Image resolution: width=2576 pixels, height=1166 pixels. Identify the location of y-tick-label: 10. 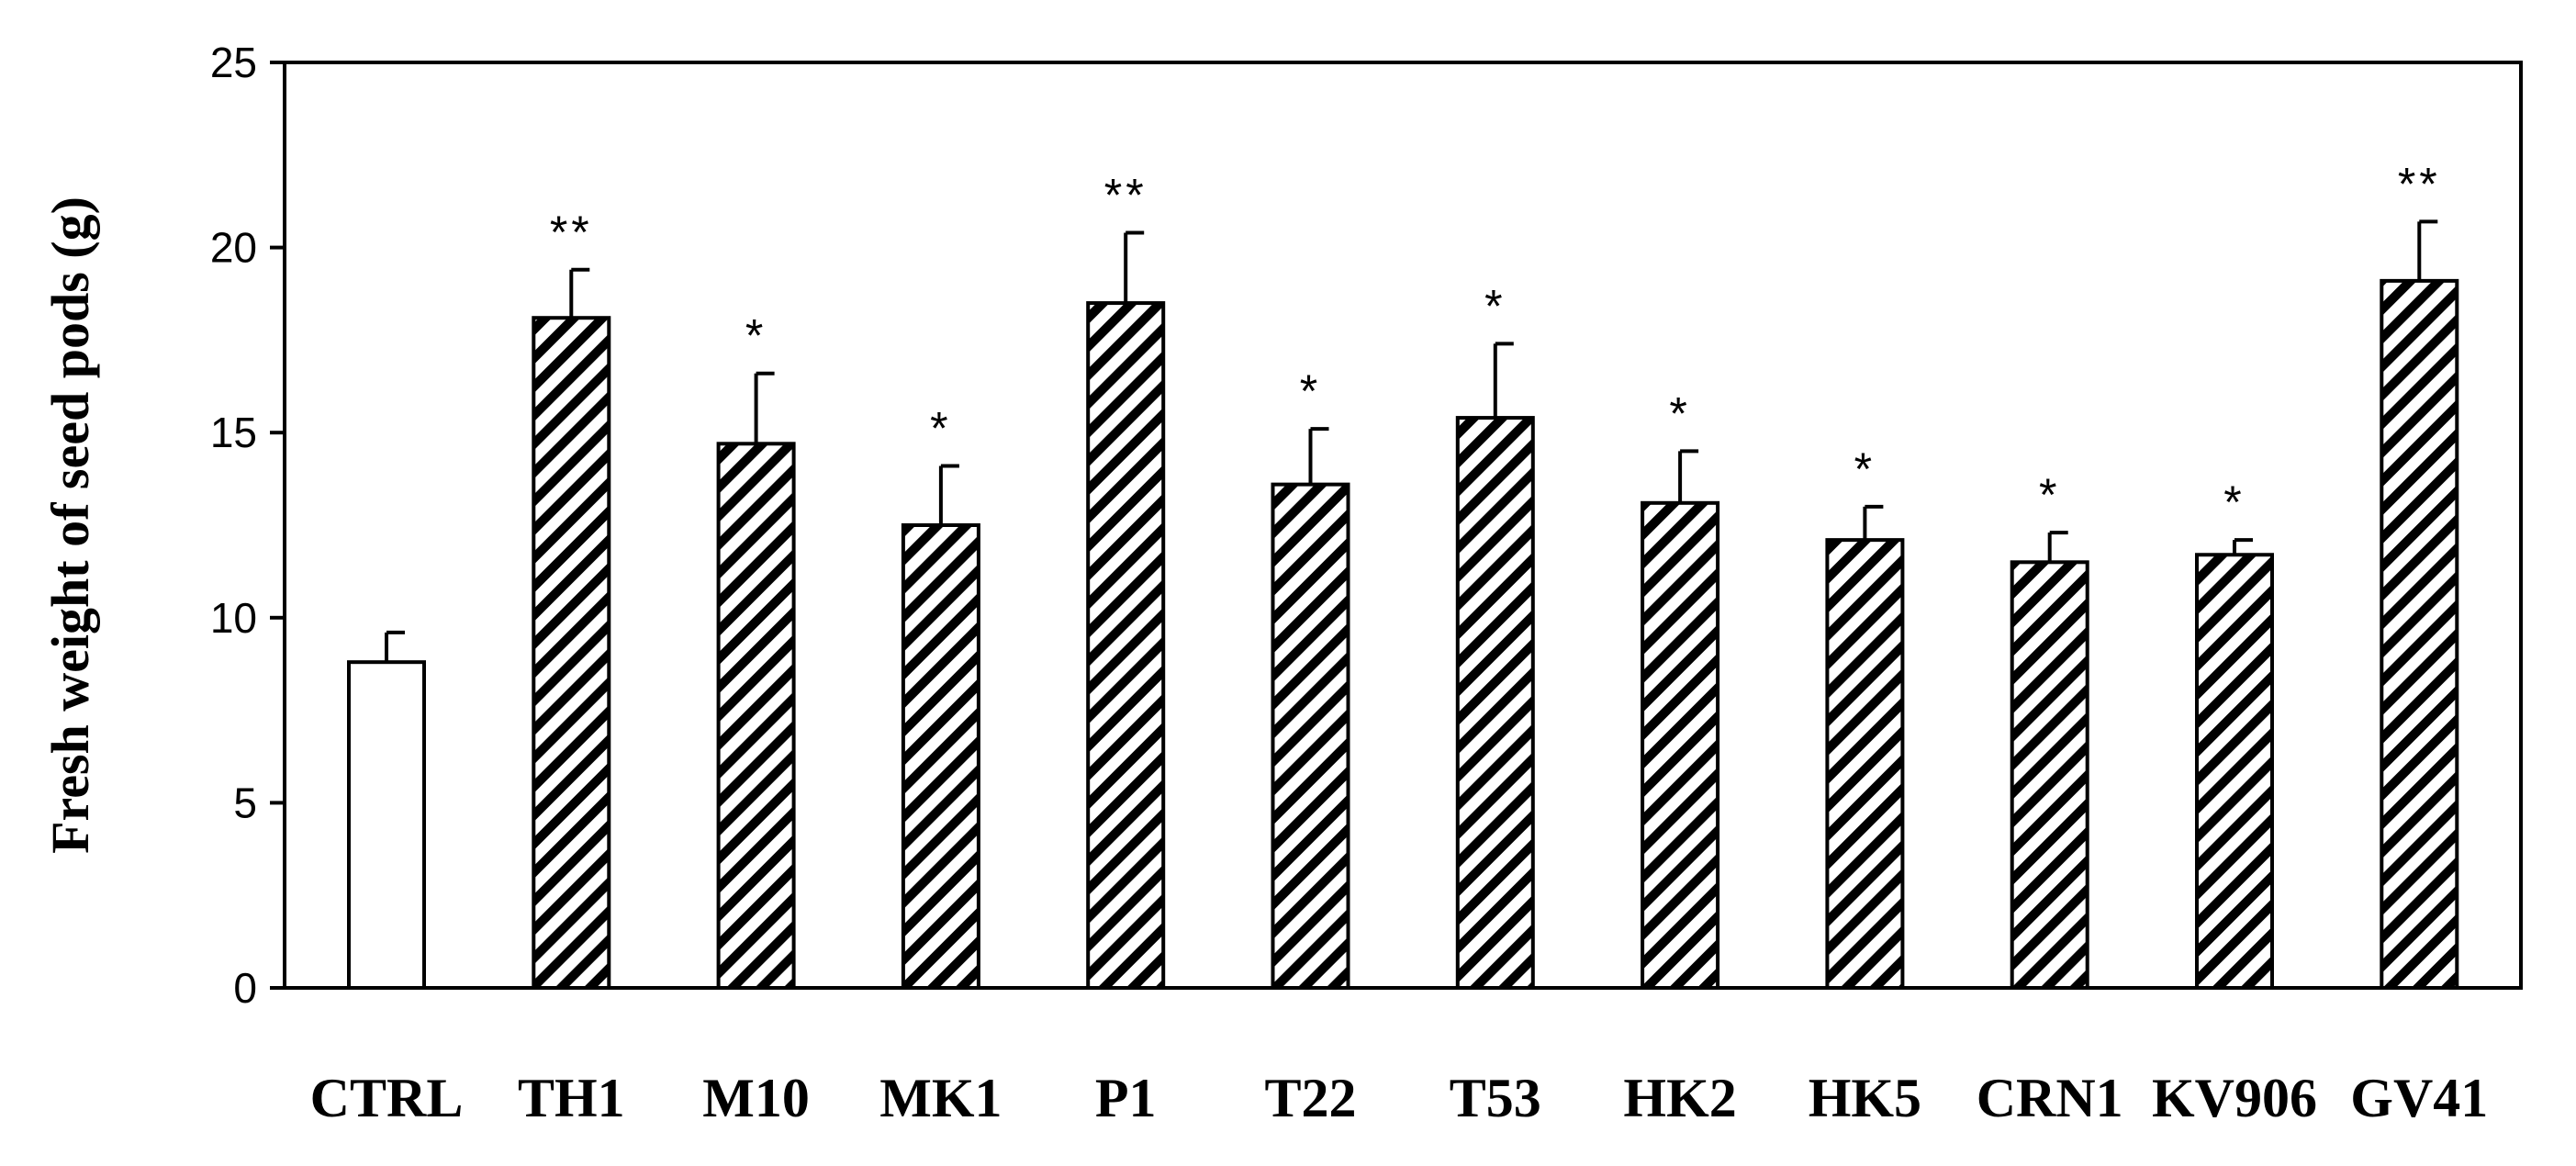
(233, 618).